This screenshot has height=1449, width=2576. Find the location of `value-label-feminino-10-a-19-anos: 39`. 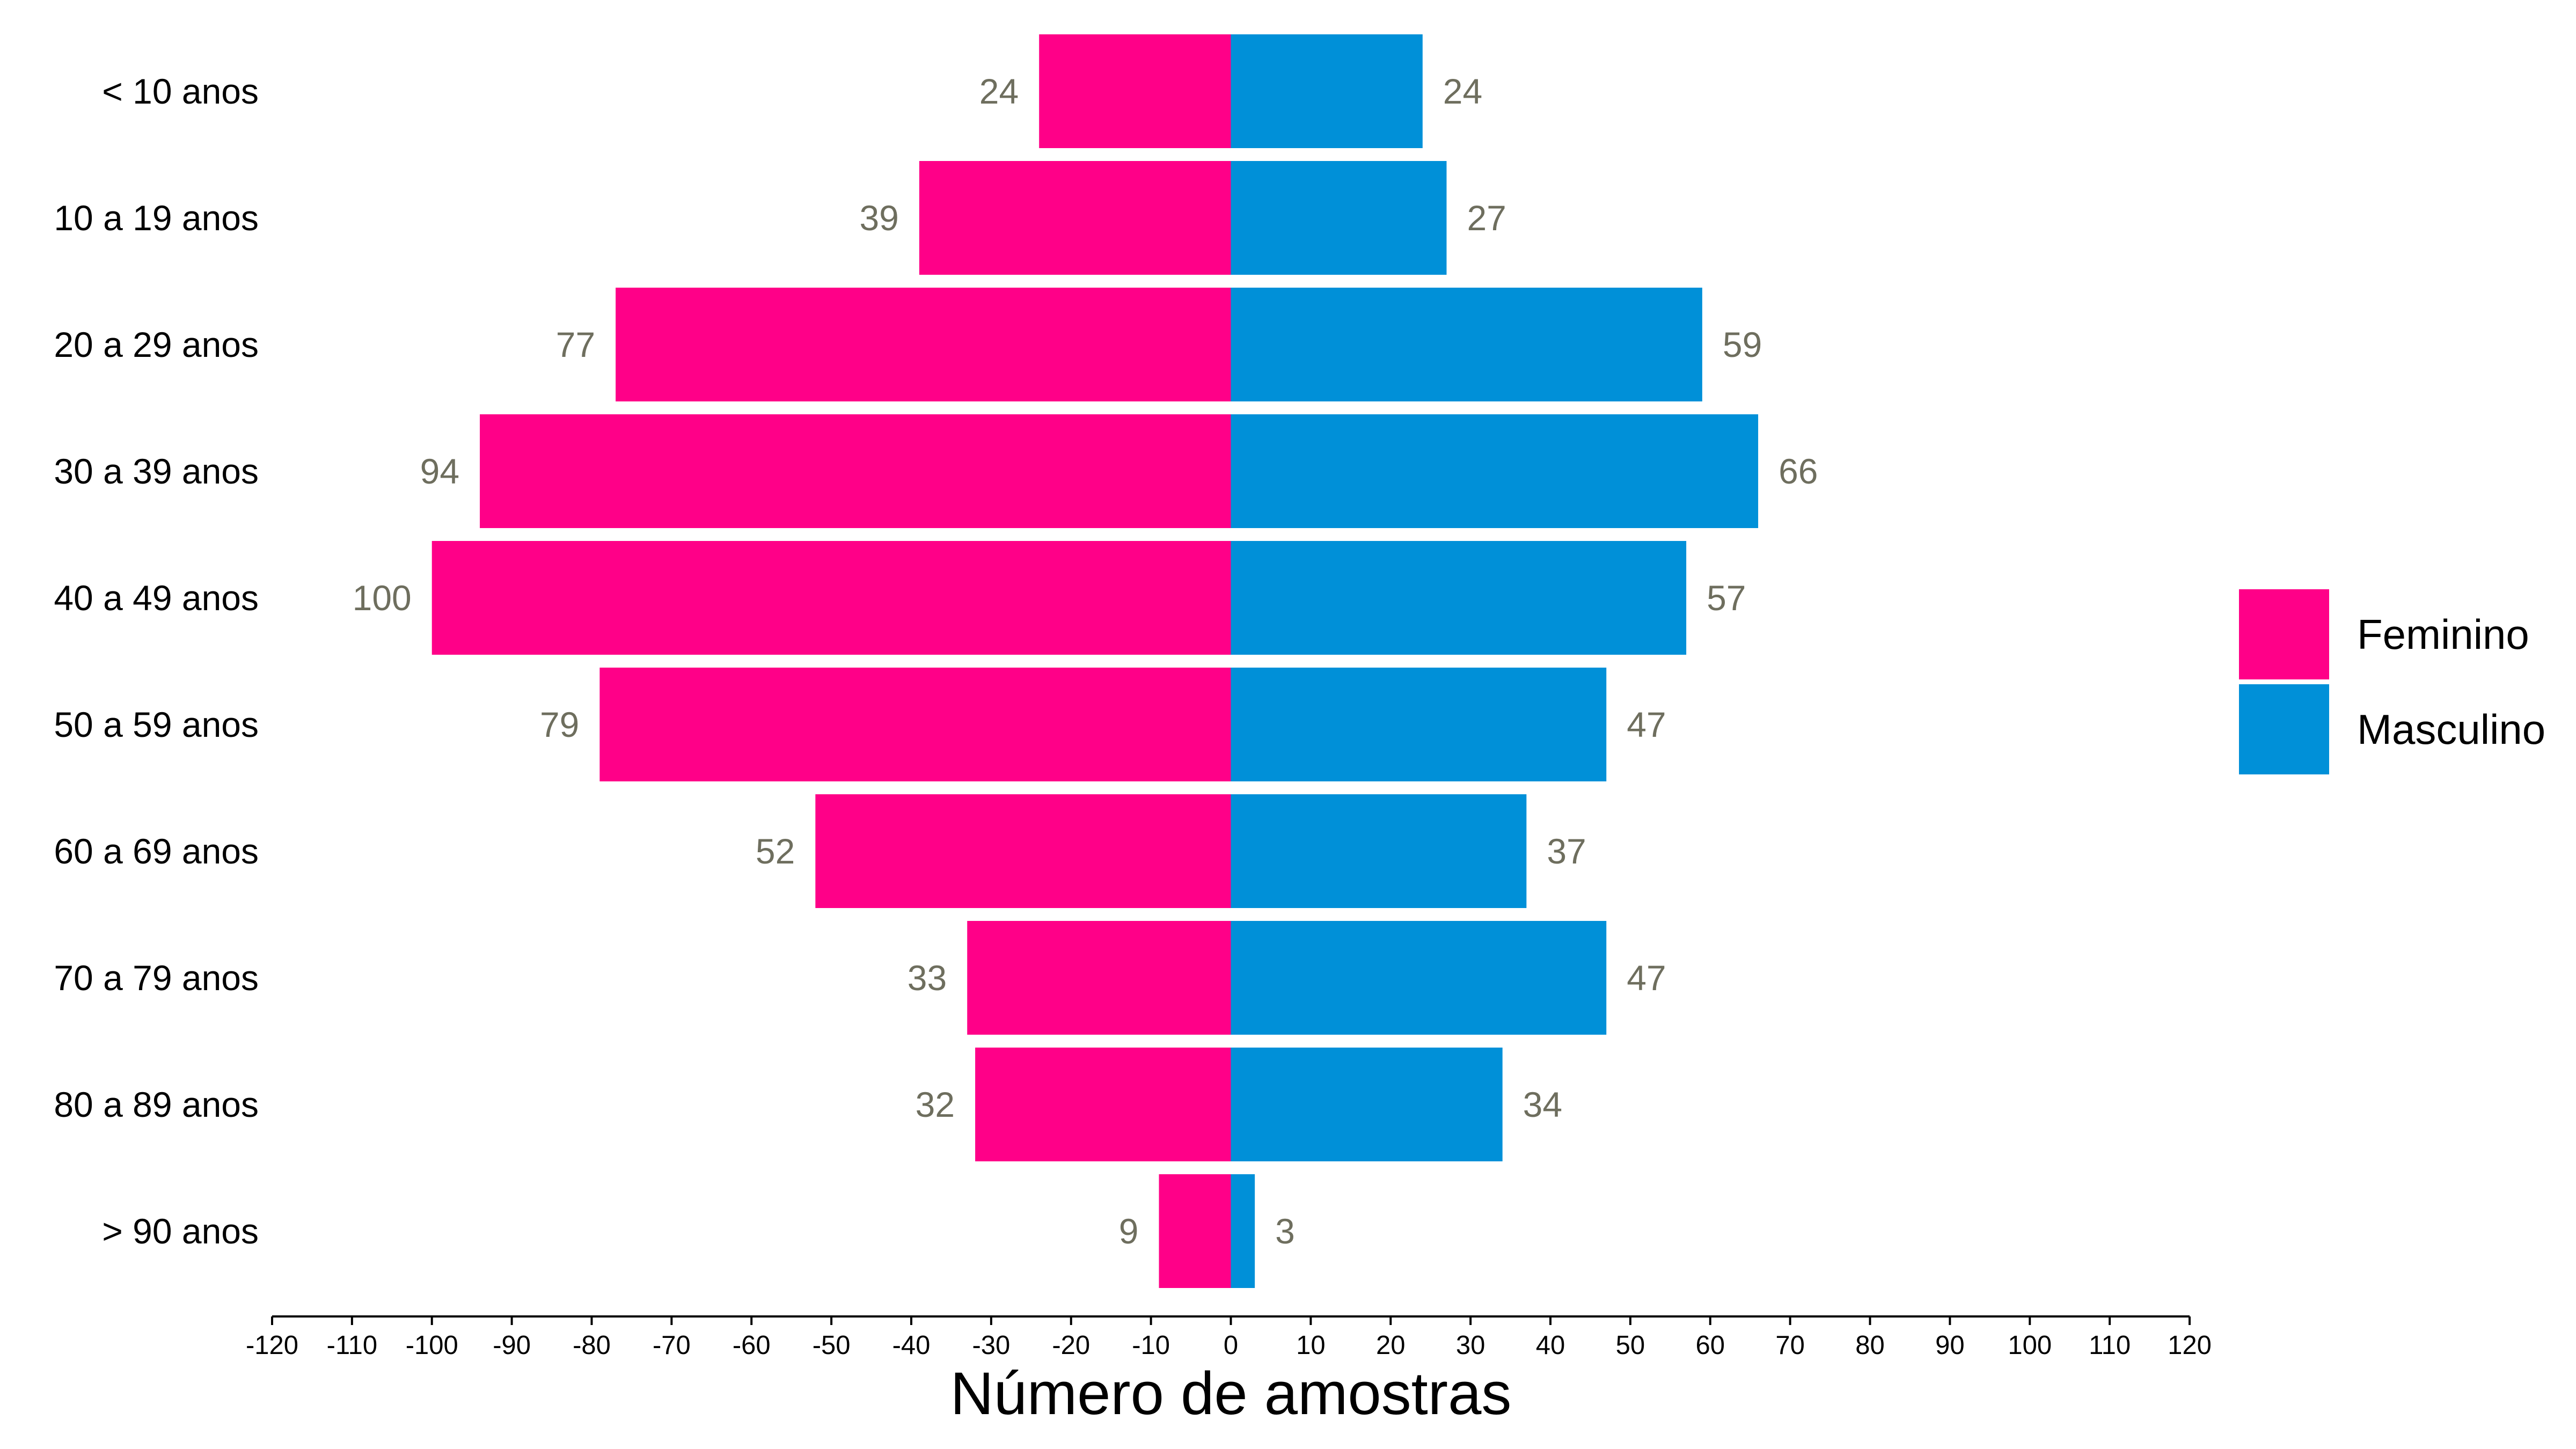

value-label-feminino-10-a-19-anos: 39 is located at coordinates (878, 218).